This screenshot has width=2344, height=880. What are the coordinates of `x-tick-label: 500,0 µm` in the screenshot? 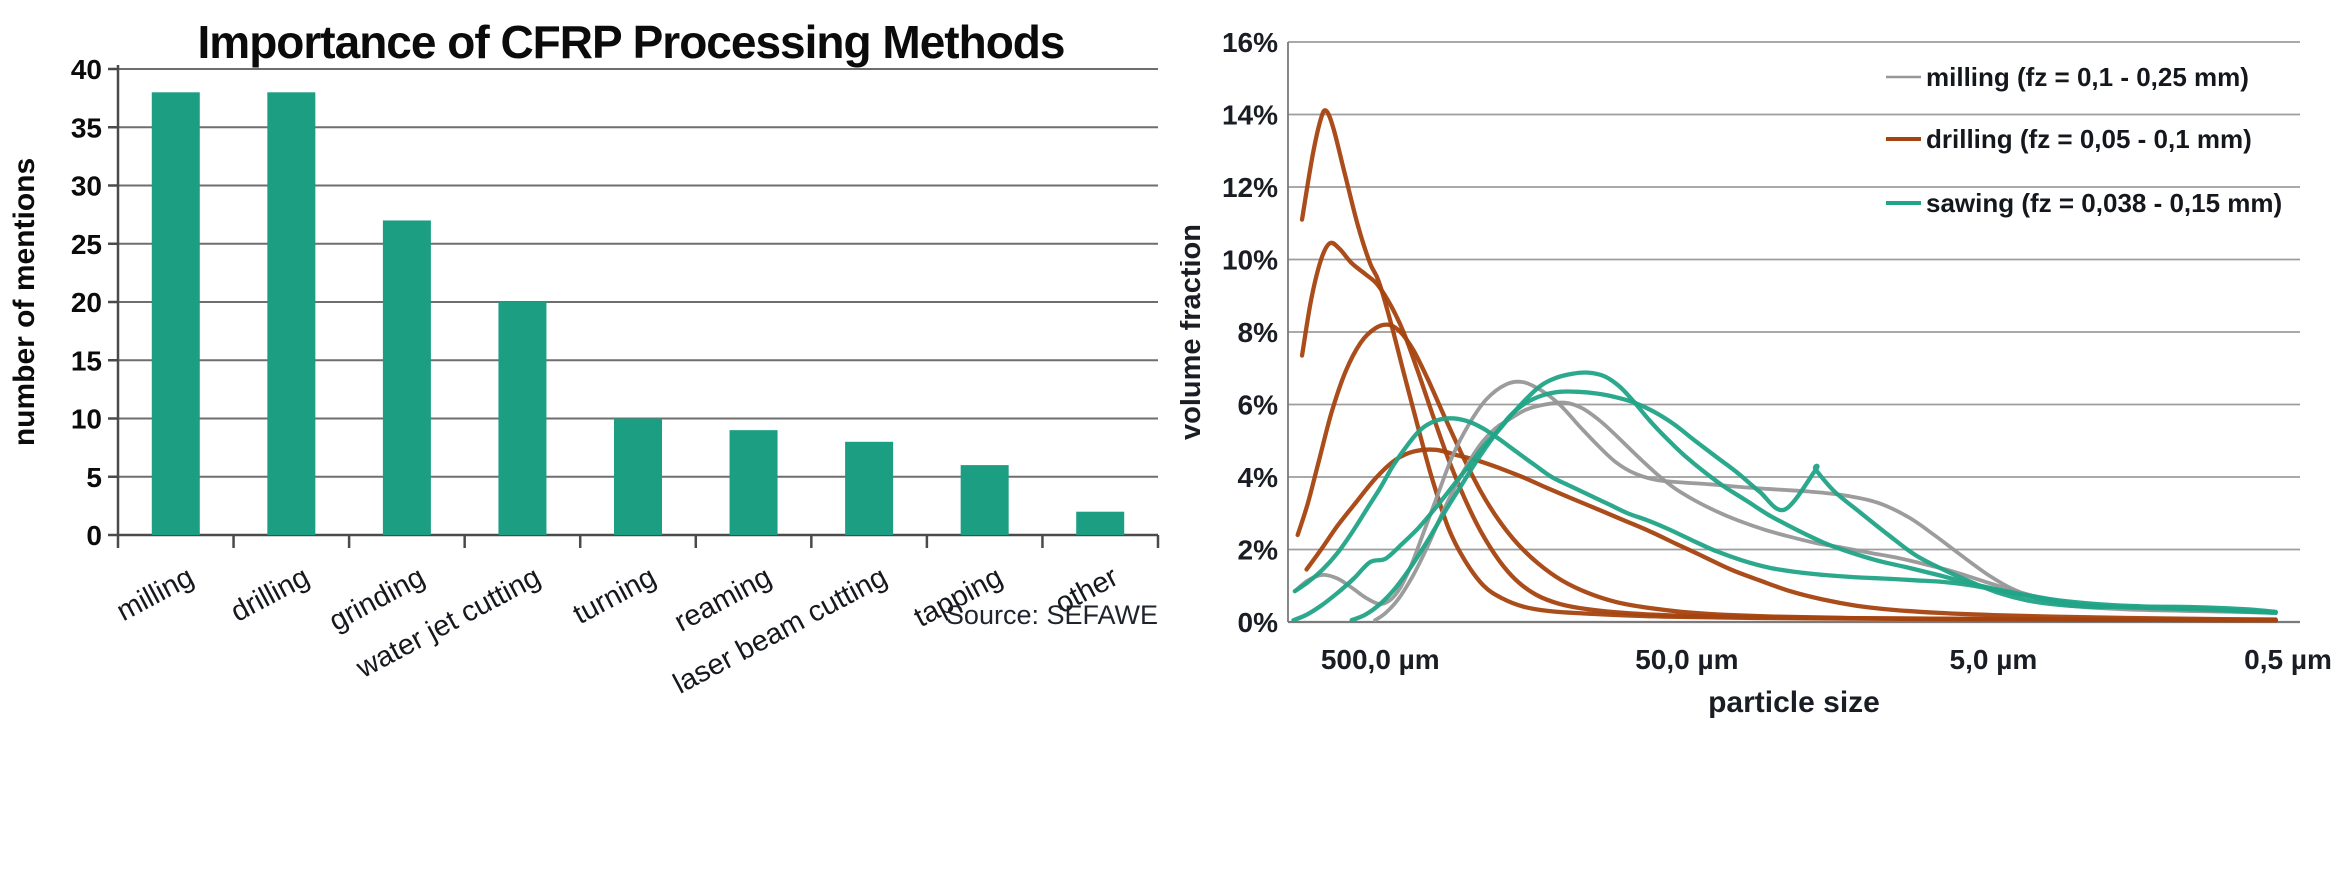 It's located at (1380, 659).